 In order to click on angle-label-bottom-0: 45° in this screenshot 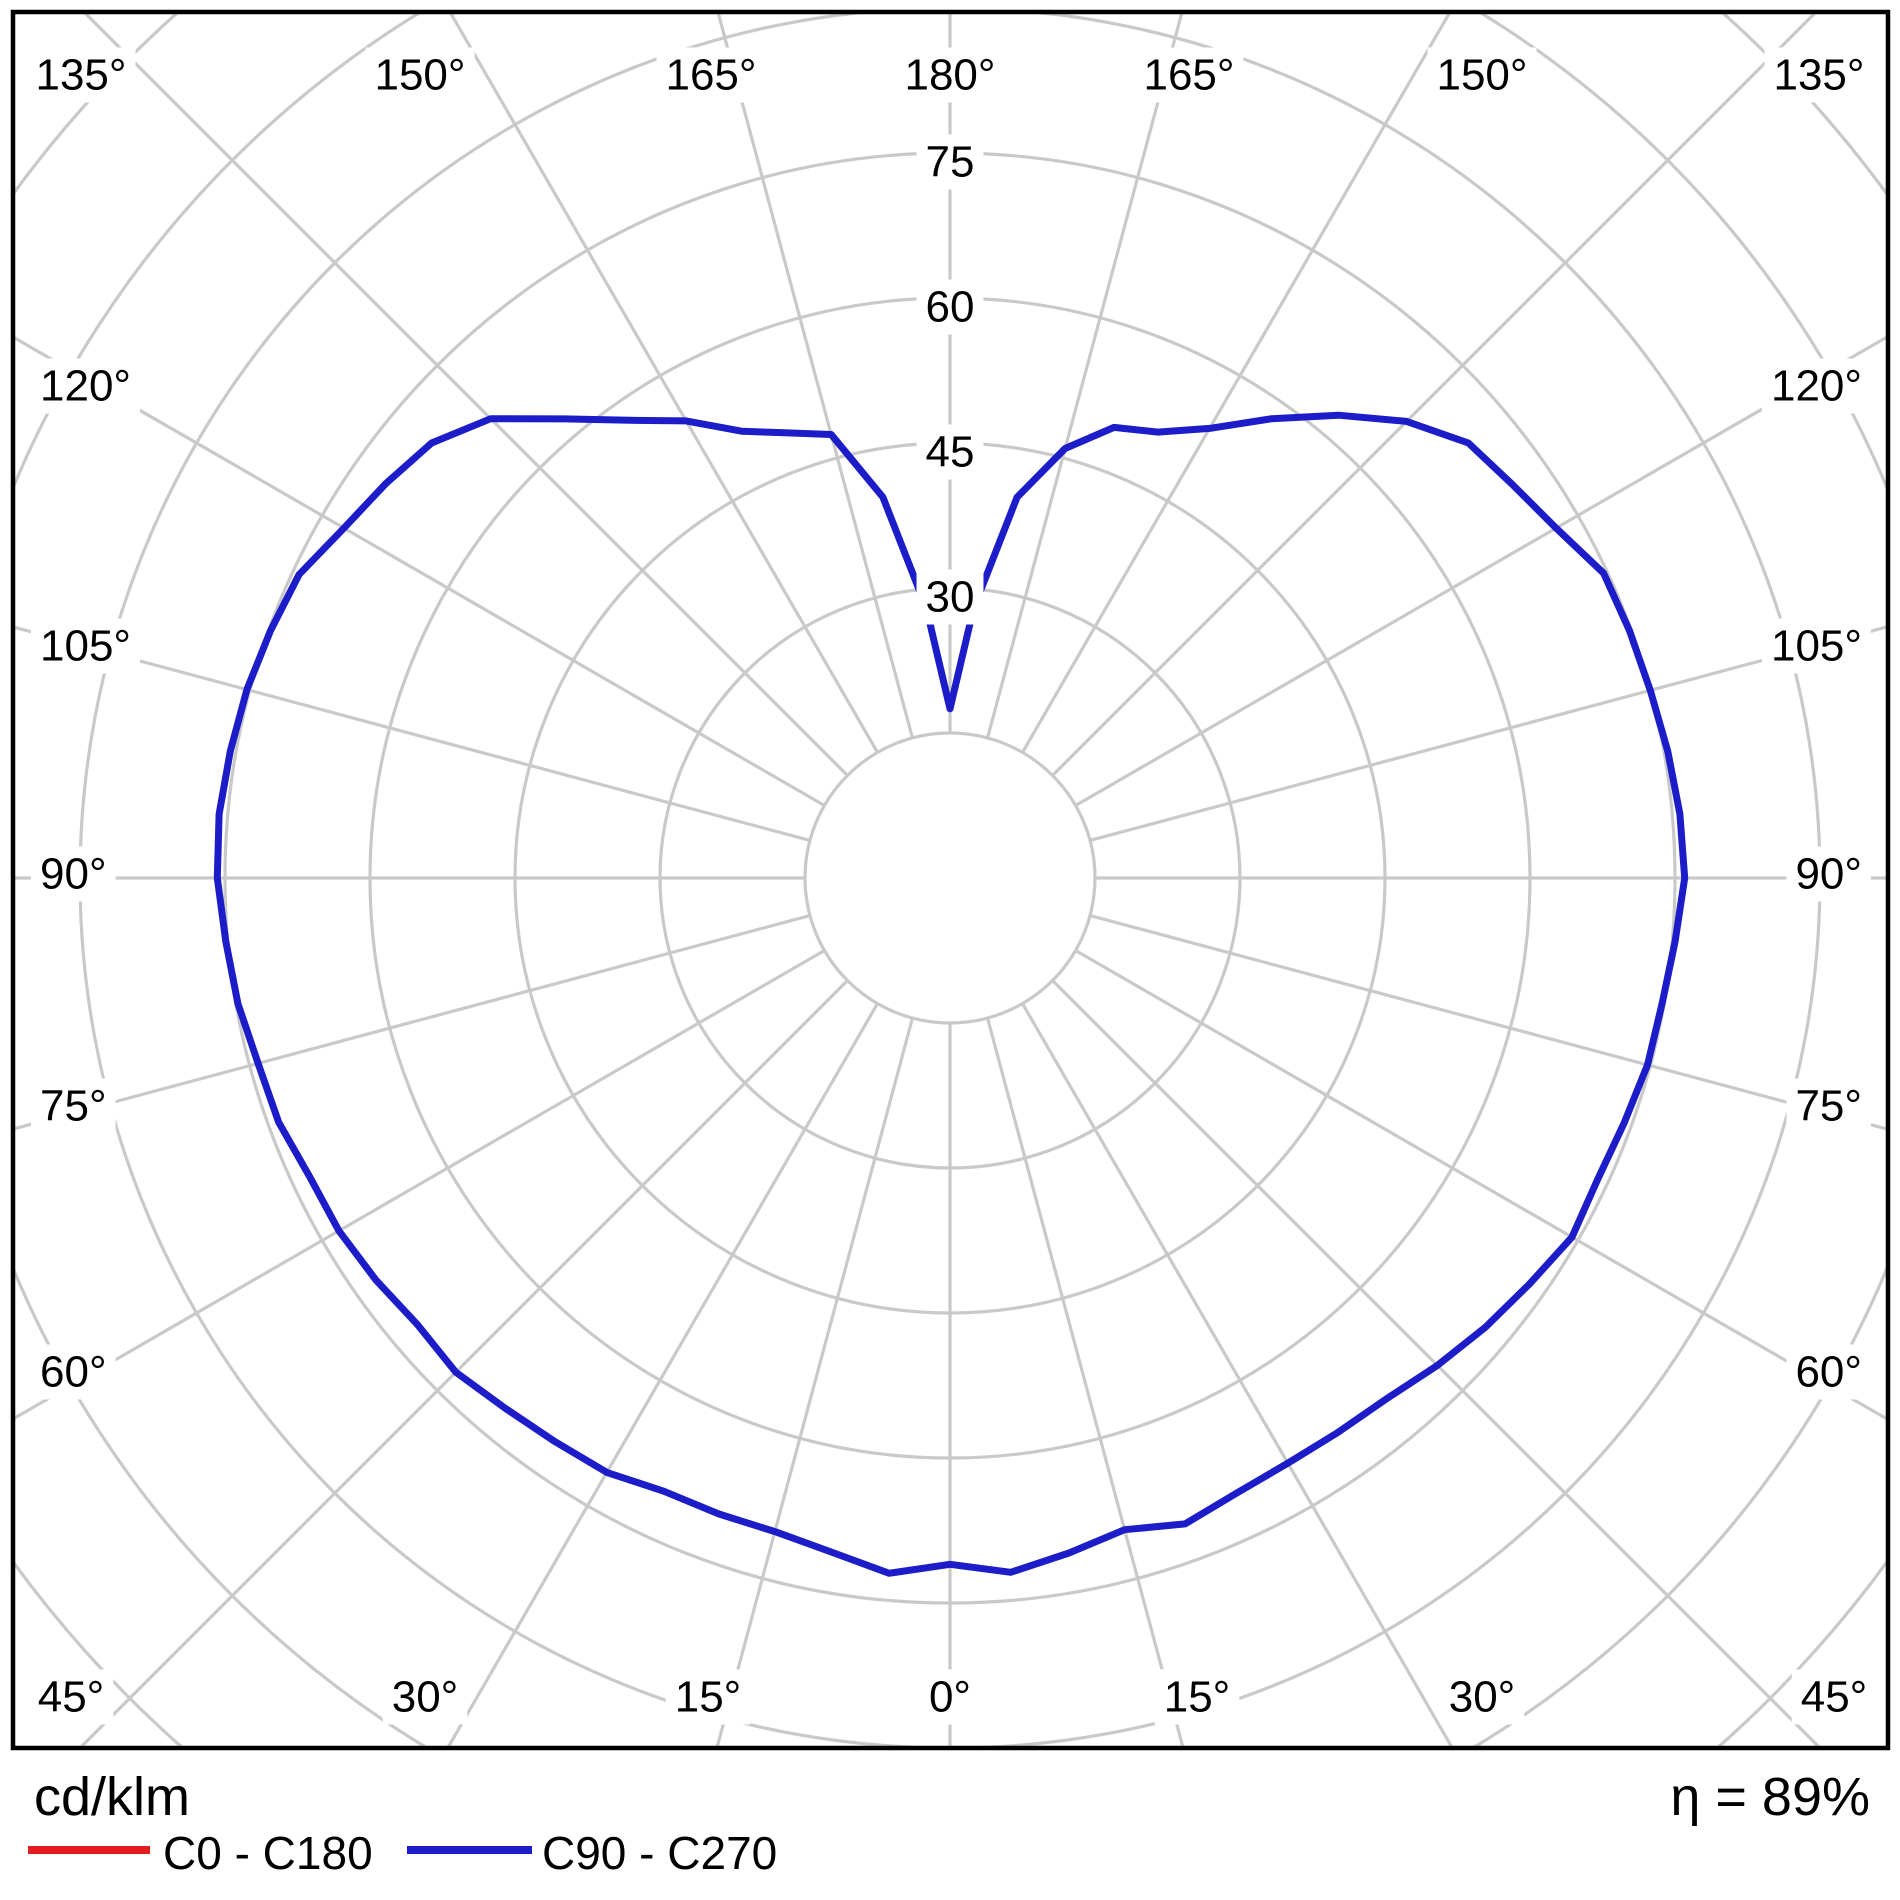, I will do `click(71, 1697)`.